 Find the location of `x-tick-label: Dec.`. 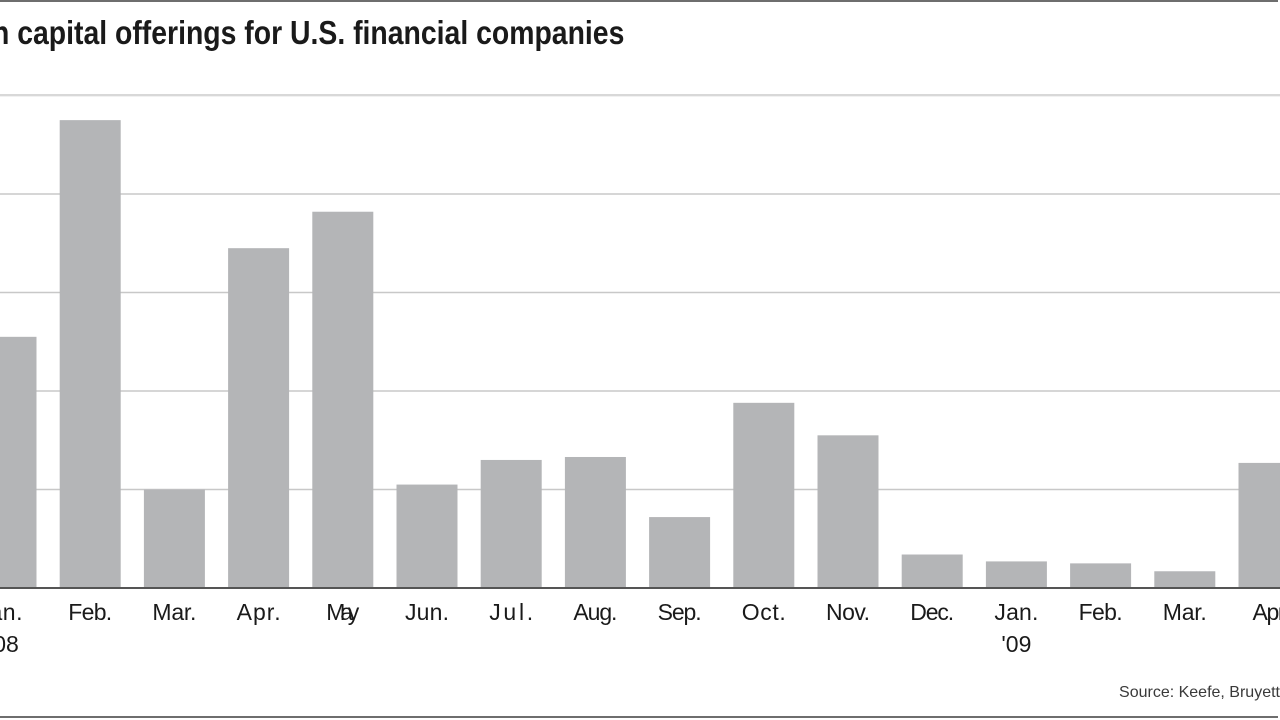

x-tick-label: Dec. is located at coordinates (932, 612).